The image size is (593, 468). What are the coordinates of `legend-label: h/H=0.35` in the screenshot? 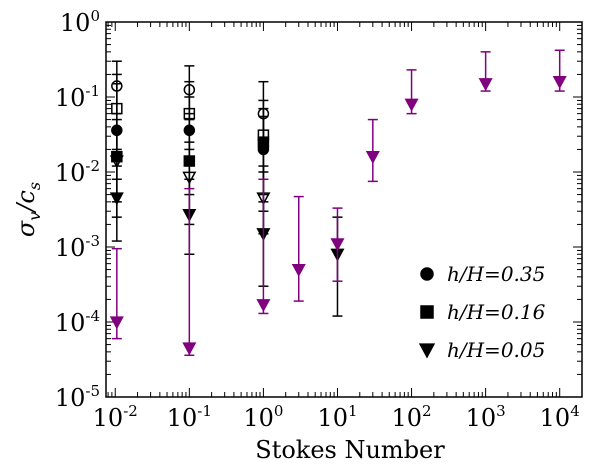 It's located at (496, 274).